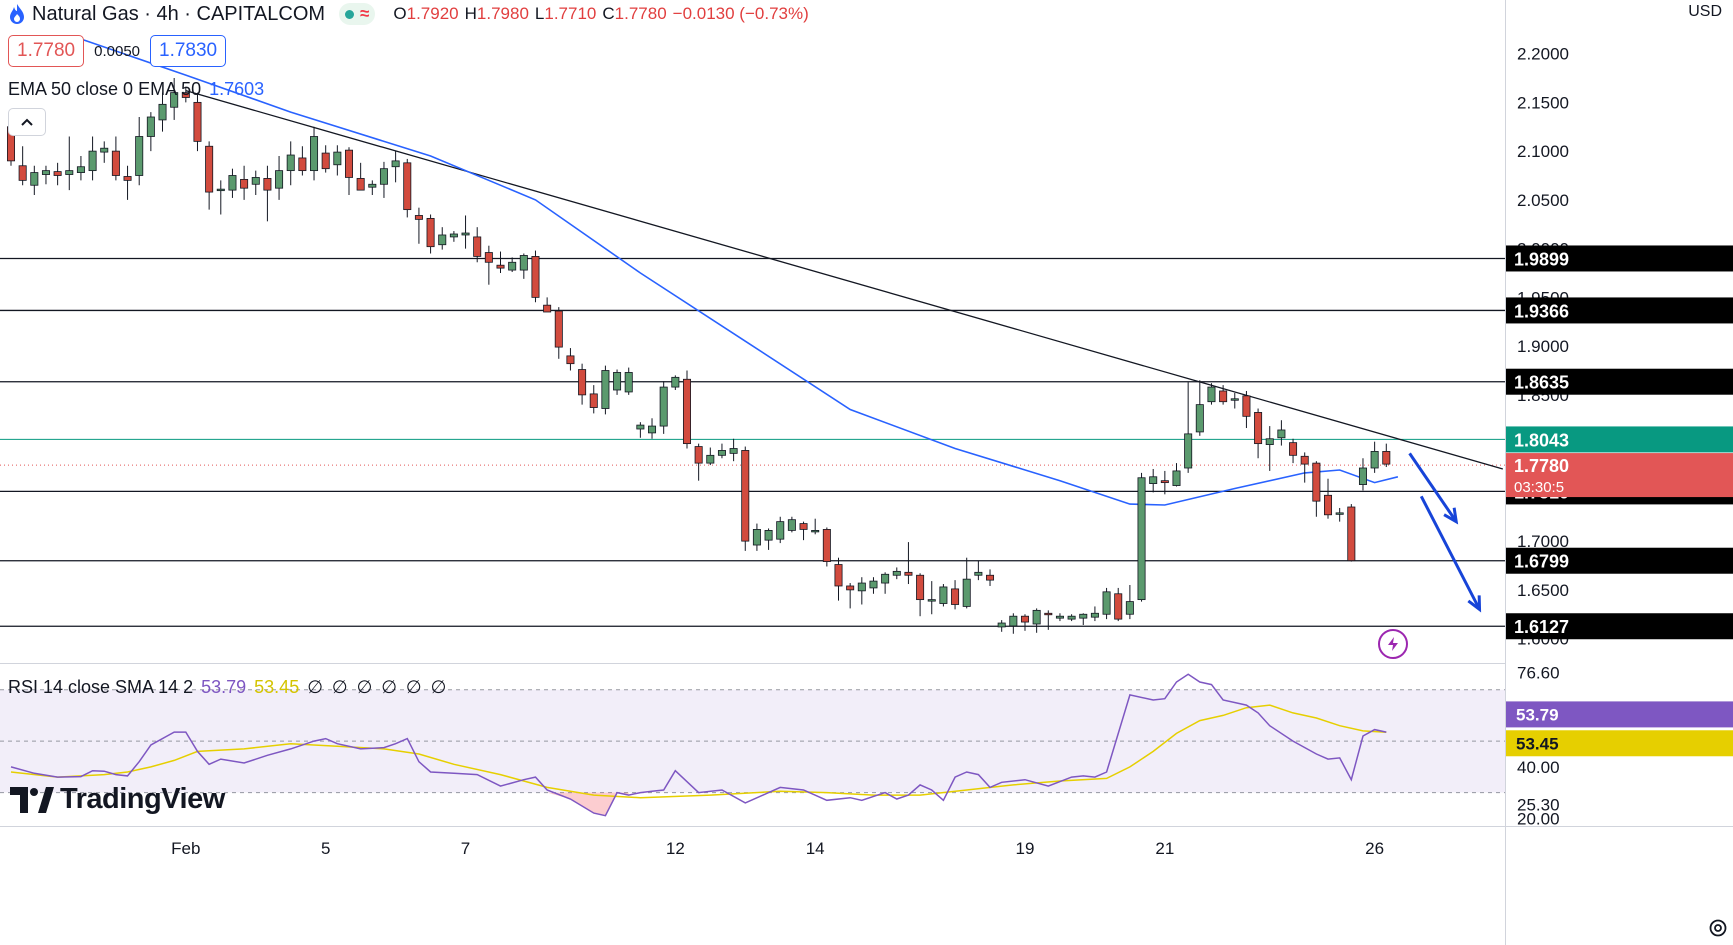 The image size is (1733, 945). I want to click on forecast-arrow, so click(1433, 488).